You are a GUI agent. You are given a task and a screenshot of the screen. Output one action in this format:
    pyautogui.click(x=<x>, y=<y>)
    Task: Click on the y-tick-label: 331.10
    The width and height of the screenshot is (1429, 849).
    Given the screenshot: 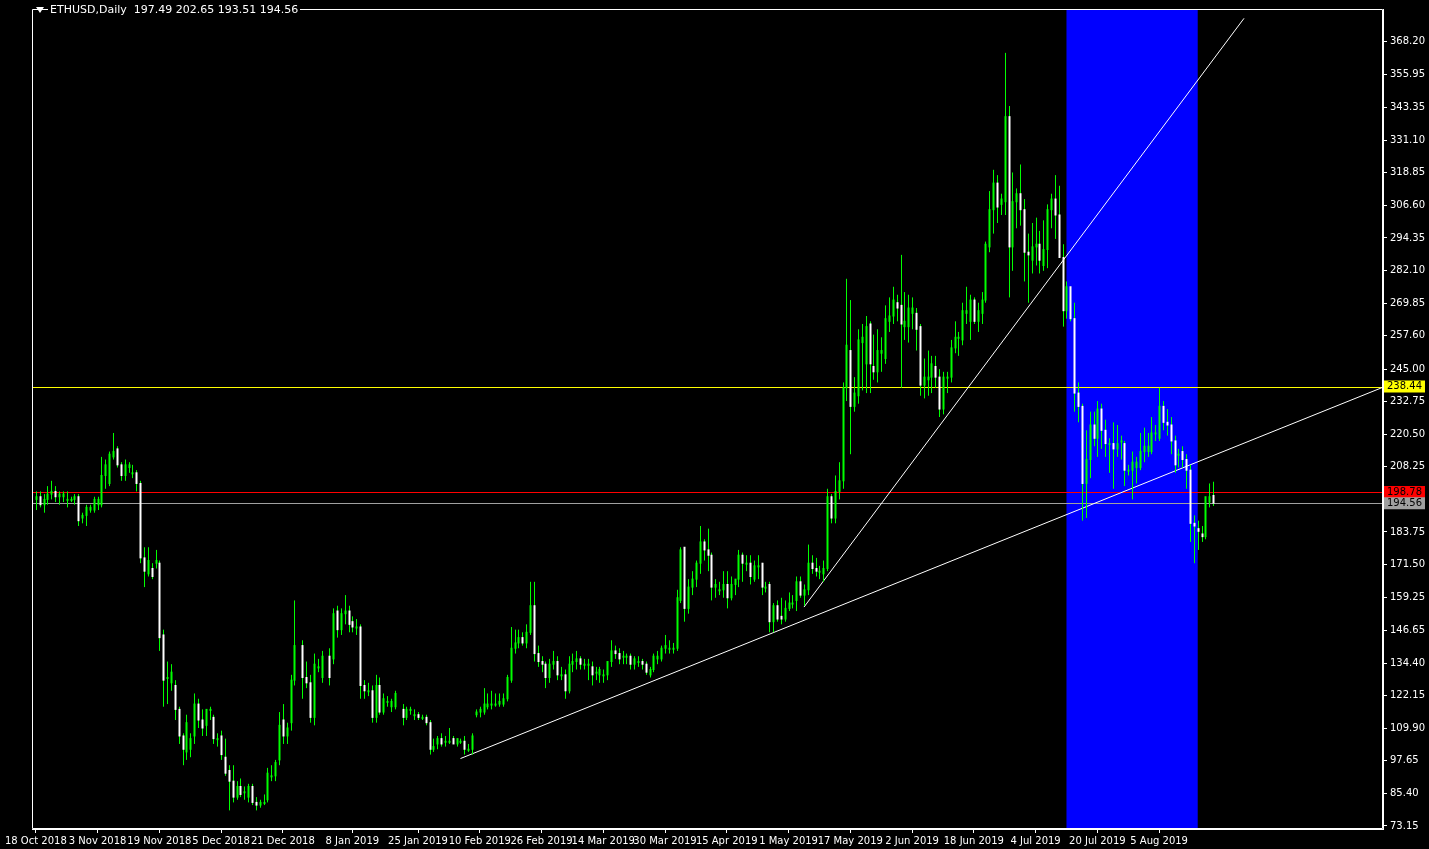 What is the action you would take?
    pyautogui.click(x=1407, y=139)
    